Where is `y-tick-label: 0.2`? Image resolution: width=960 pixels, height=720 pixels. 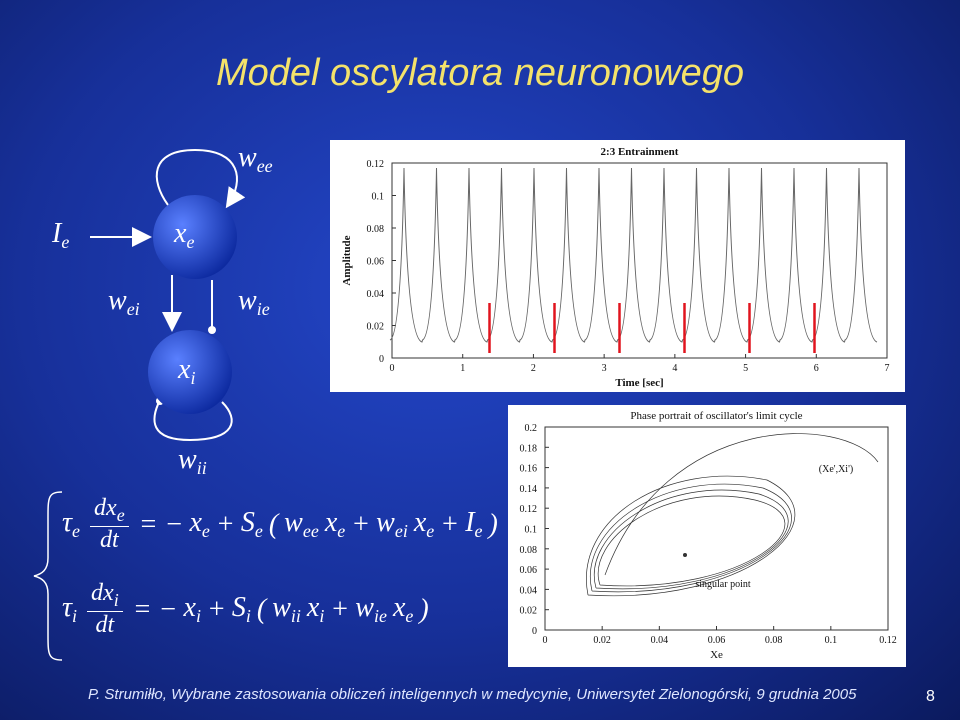
y-tick-label: 0.2 is located at coordinates (531, 428).